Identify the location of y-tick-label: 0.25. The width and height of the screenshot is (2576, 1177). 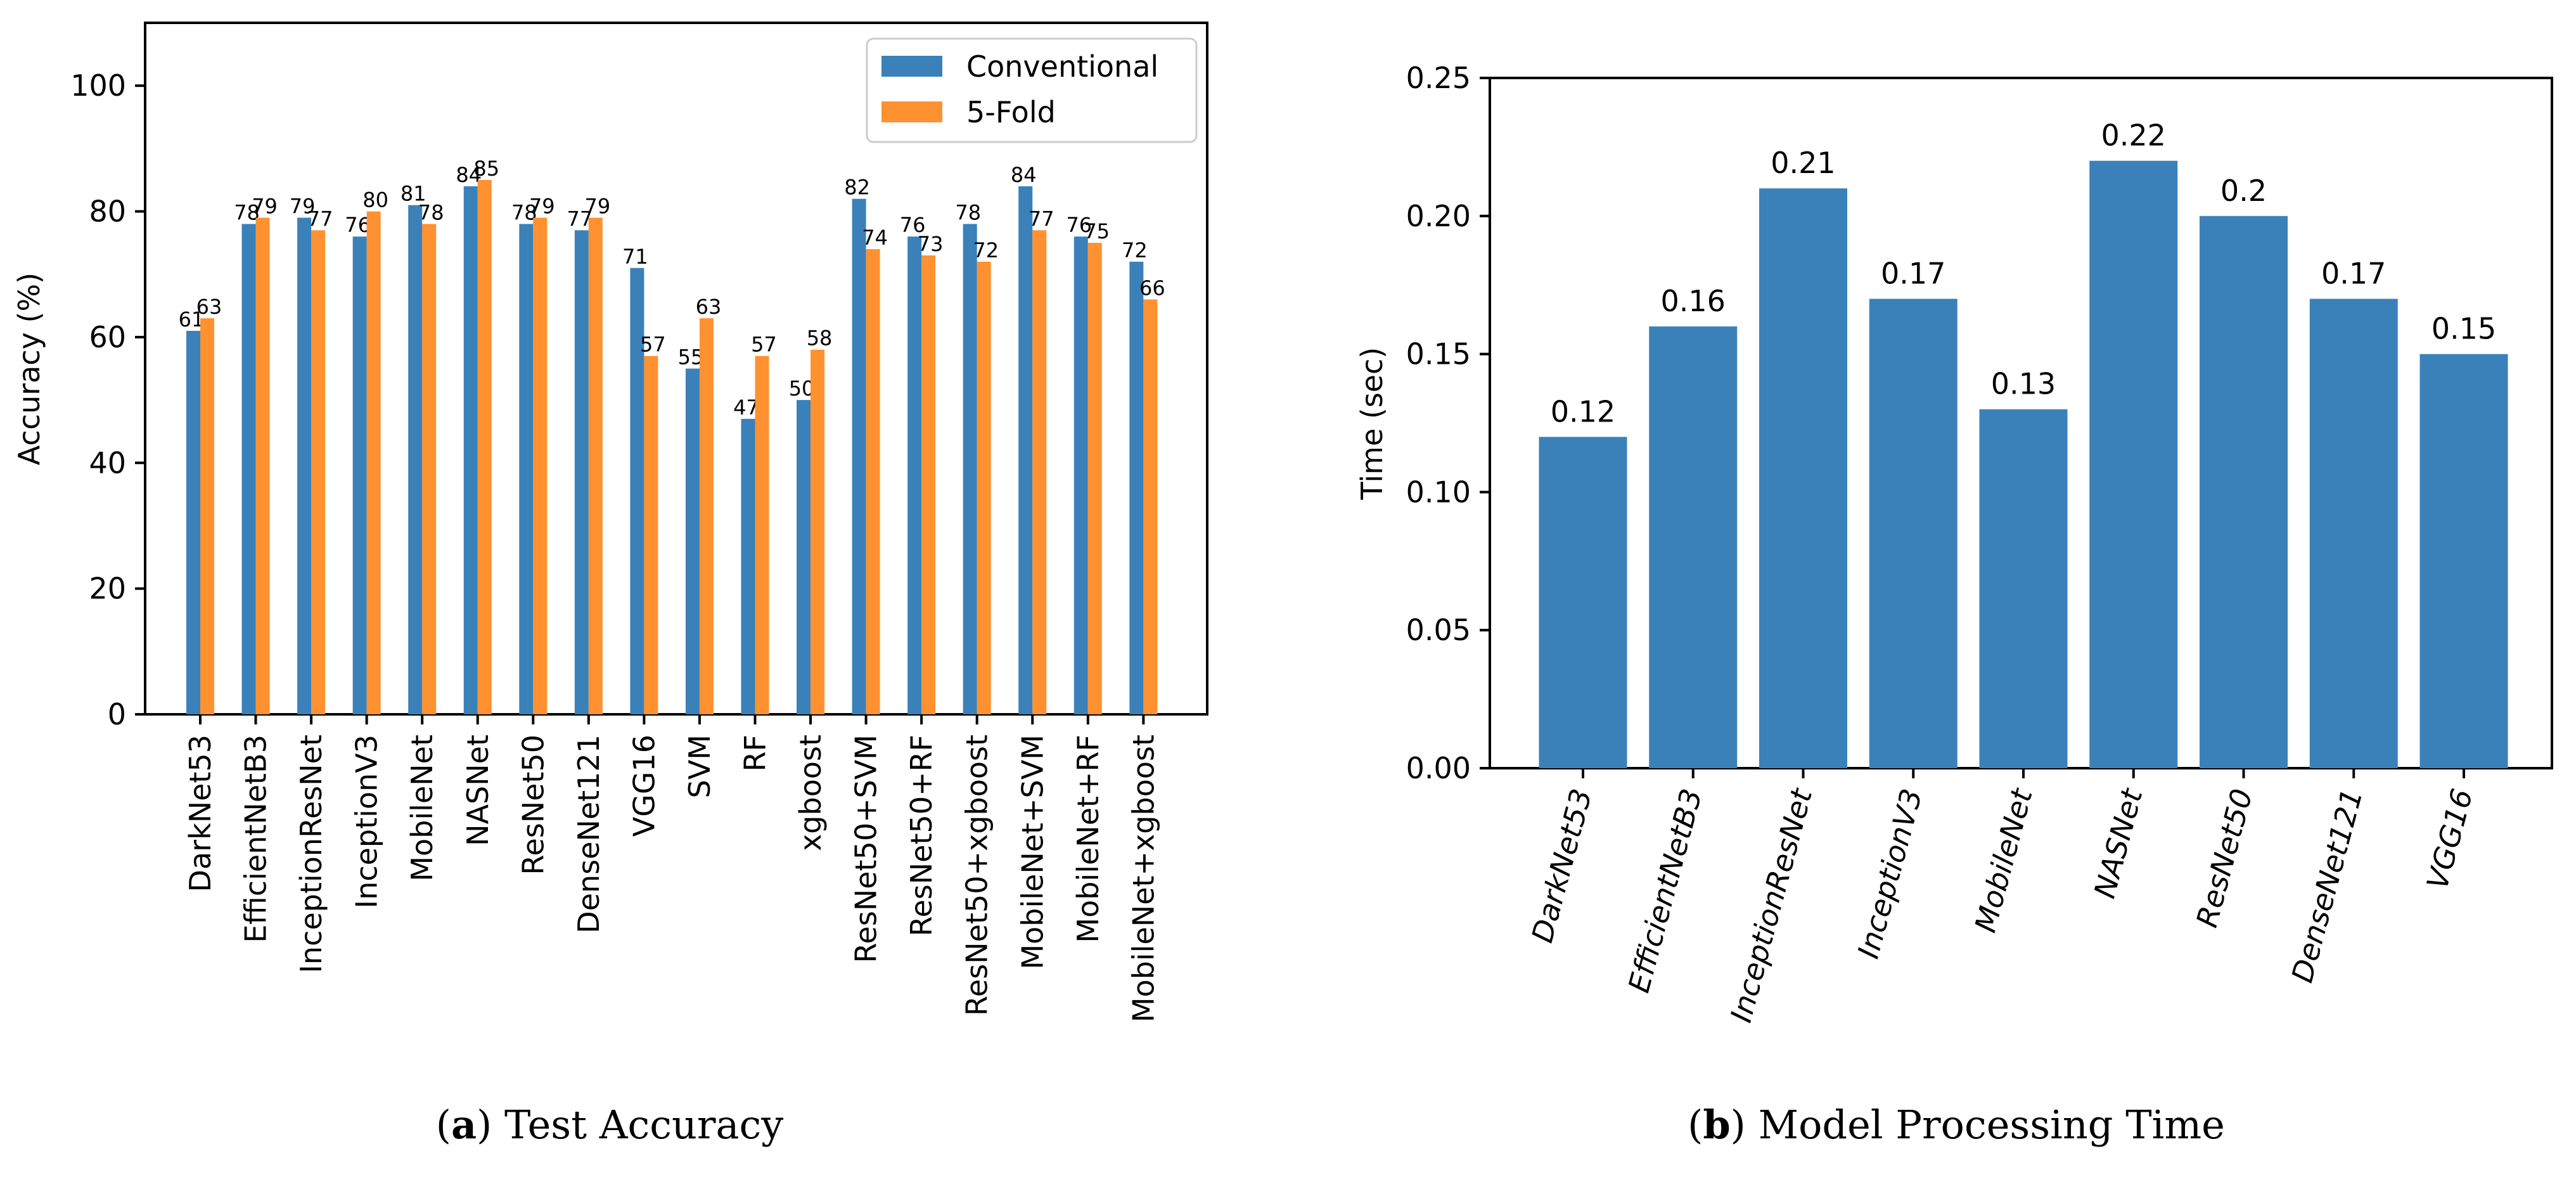
(1438, 78).